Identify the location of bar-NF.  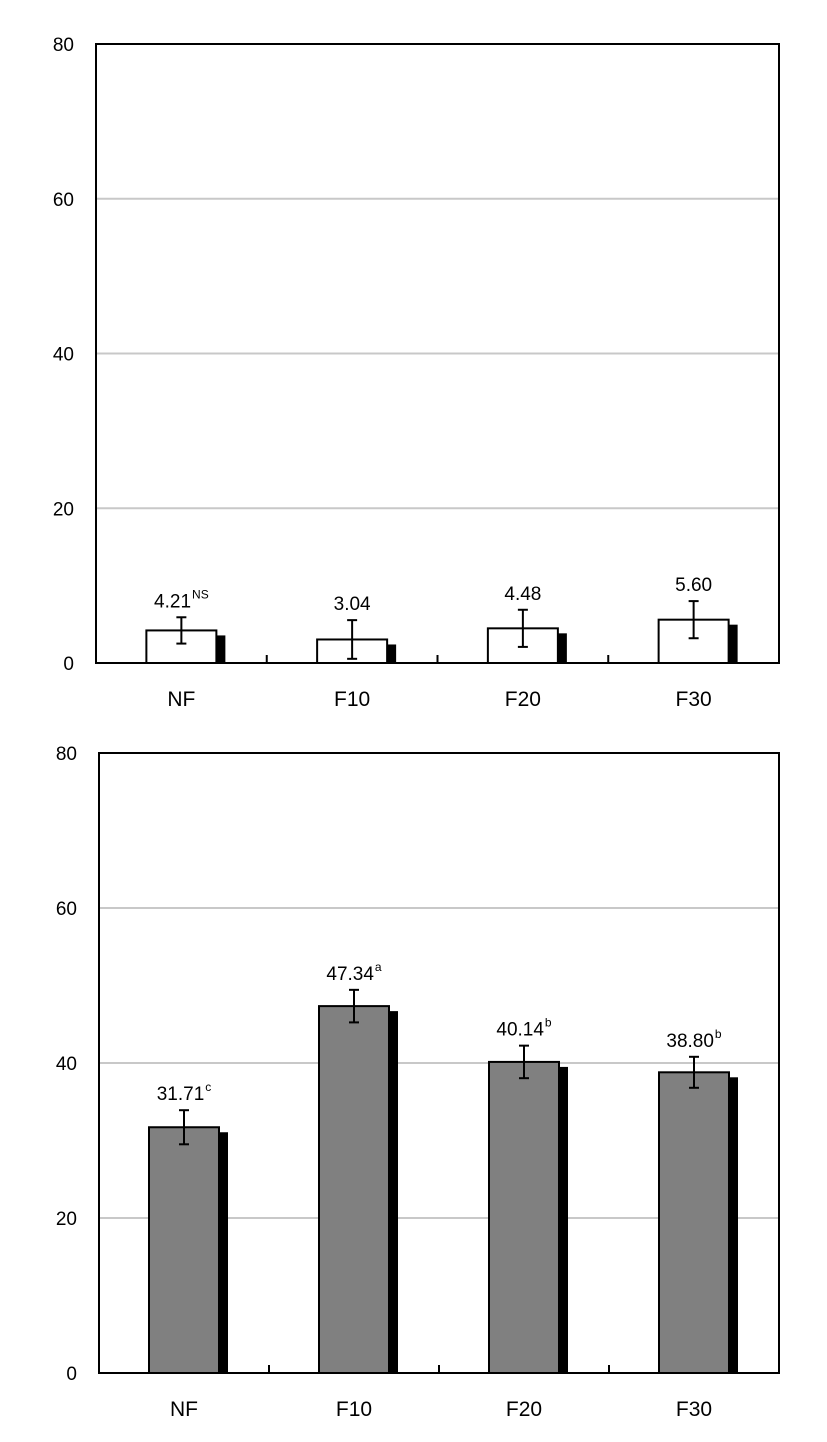
(184, 1250).